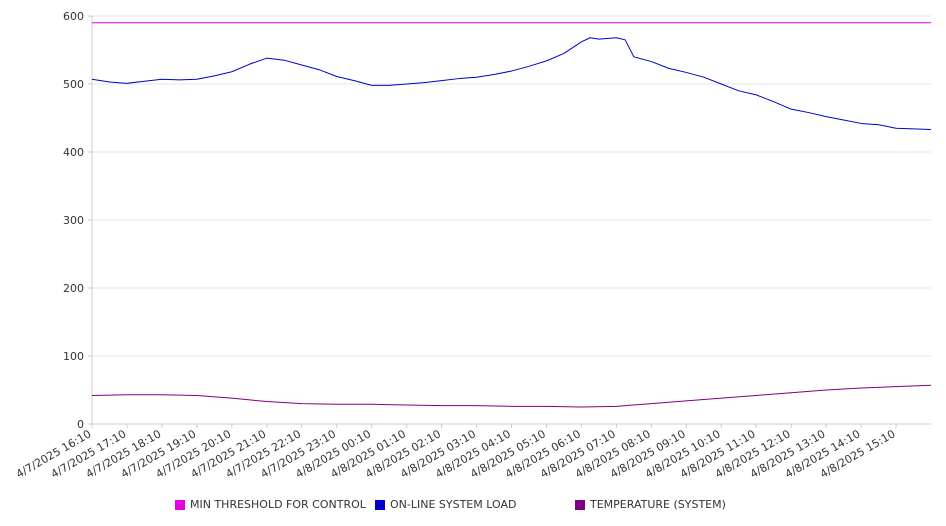  Describe the element at coordinates (73, 16) in the screenshot. I see `y-tick-label-600: 600` at that location.